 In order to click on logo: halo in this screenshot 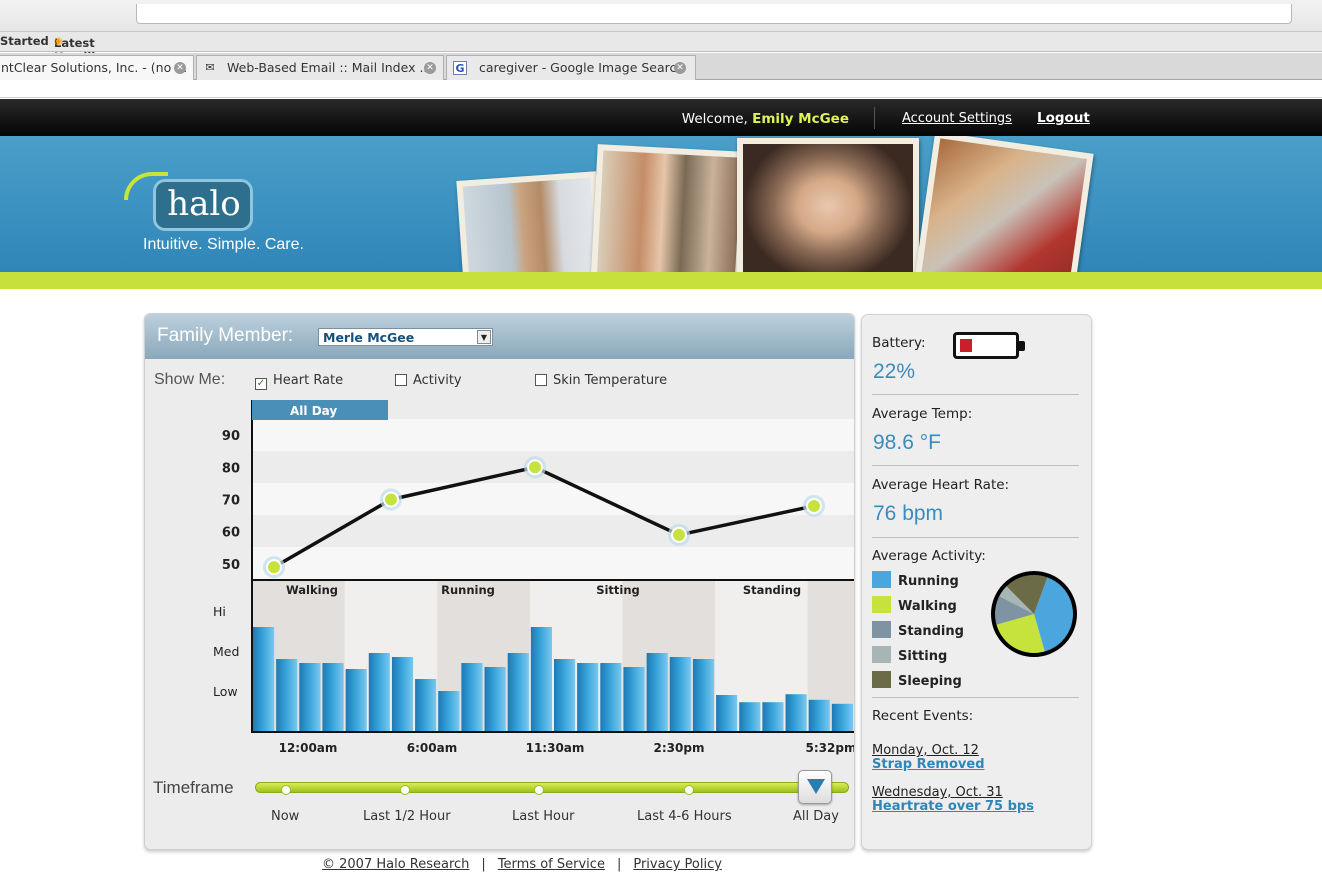, I will do `click(204, 204)`.